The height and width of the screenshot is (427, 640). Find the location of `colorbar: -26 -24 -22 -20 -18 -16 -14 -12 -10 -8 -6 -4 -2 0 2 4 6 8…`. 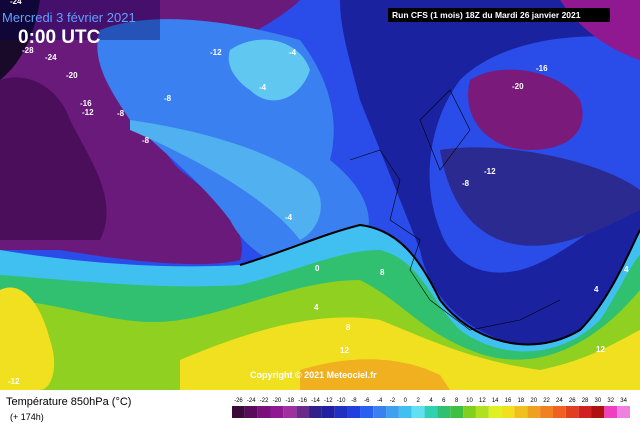

colorbar: -26 -24 -22 -20 -18 -16 -14 -12 -10 -8 -6 -4 -2 0 2 4 6 8… is located at coordinates (431, 408).